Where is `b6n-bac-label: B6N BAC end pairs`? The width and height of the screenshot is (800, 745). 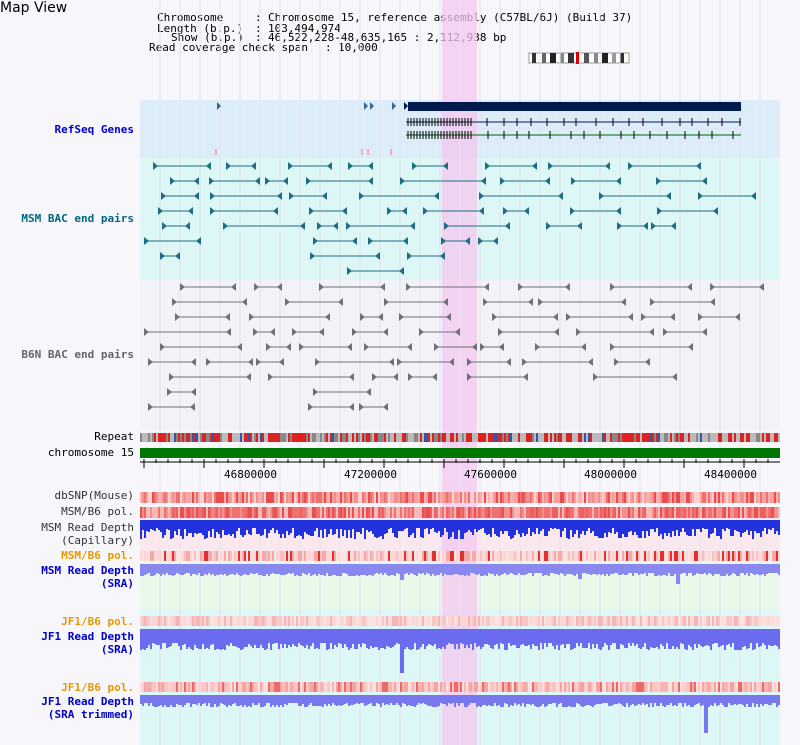 b6n-bac-label: B6N BAC end pairs is located at coordinates (77, 354).